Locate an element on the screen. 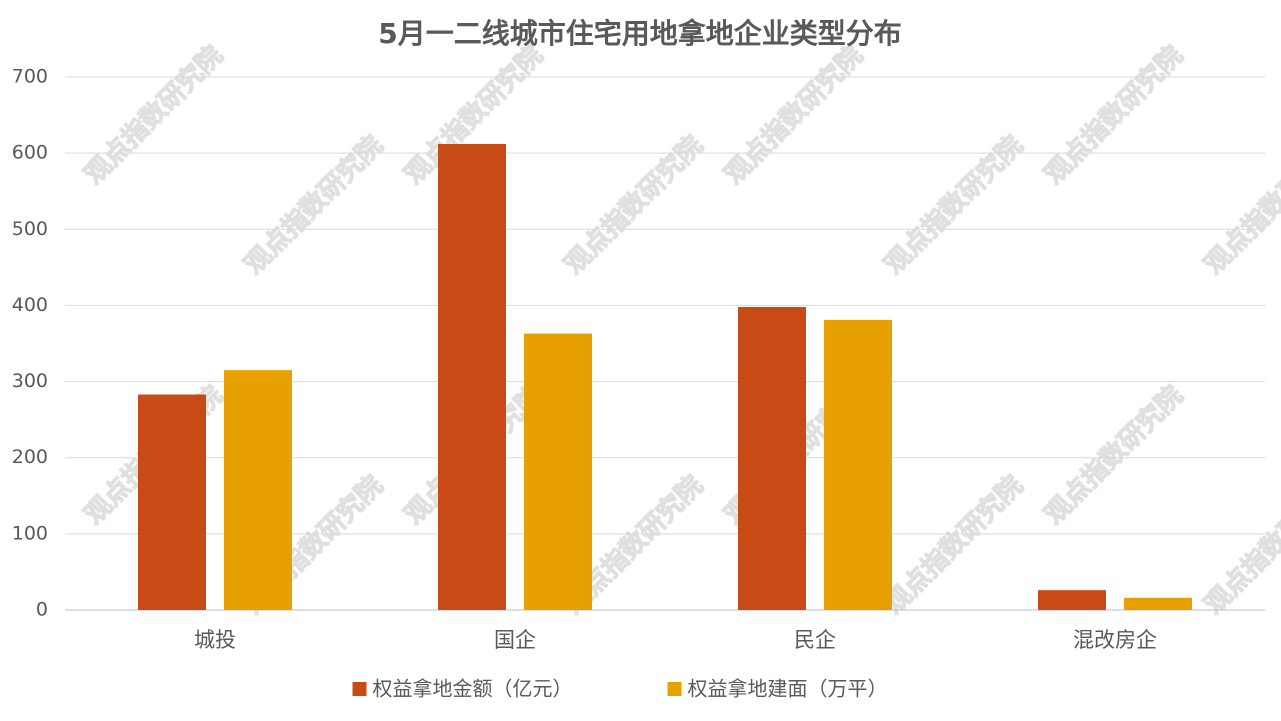 The height and width of the screenshot is (721, 1281). y-tick-label: 0 is located at coordinates (42, 610).